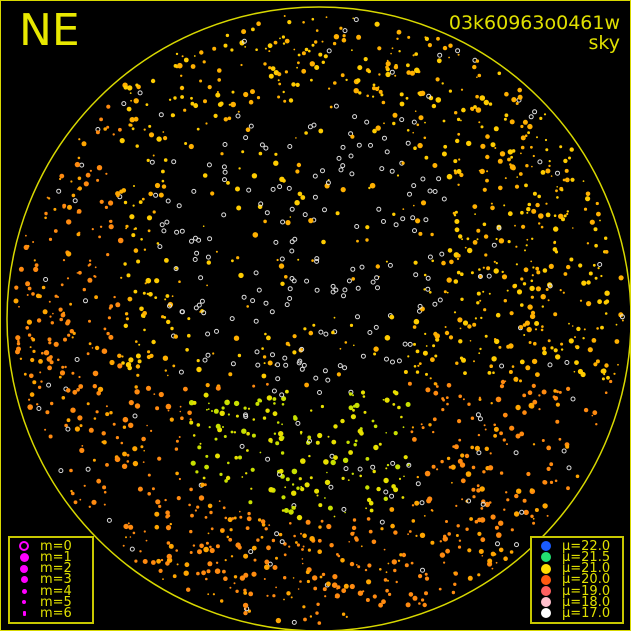 The image size is (631, 631). Describe the element at coordinates (586, 613) in the screenshot. I see `brightness-label: μ=17.0` at that location.